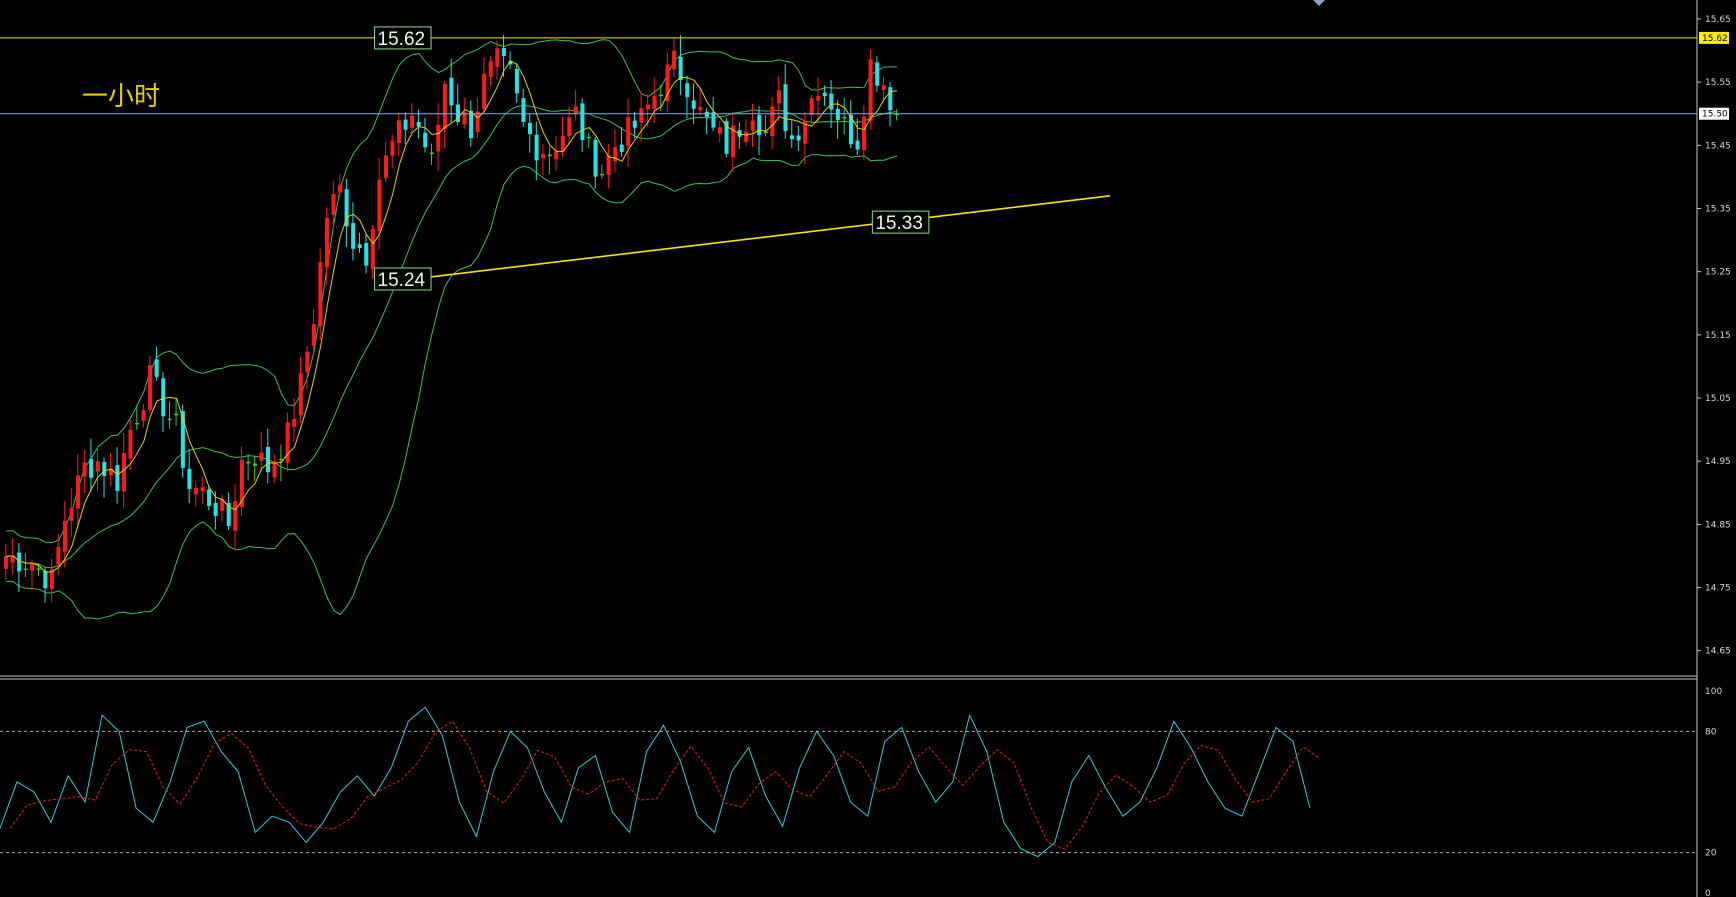 The image size is (1736, 897). What do you see at coordinates (665, 785) in the screenshot?
I see `stochastic-d-line` at bounding box center [665, 785].